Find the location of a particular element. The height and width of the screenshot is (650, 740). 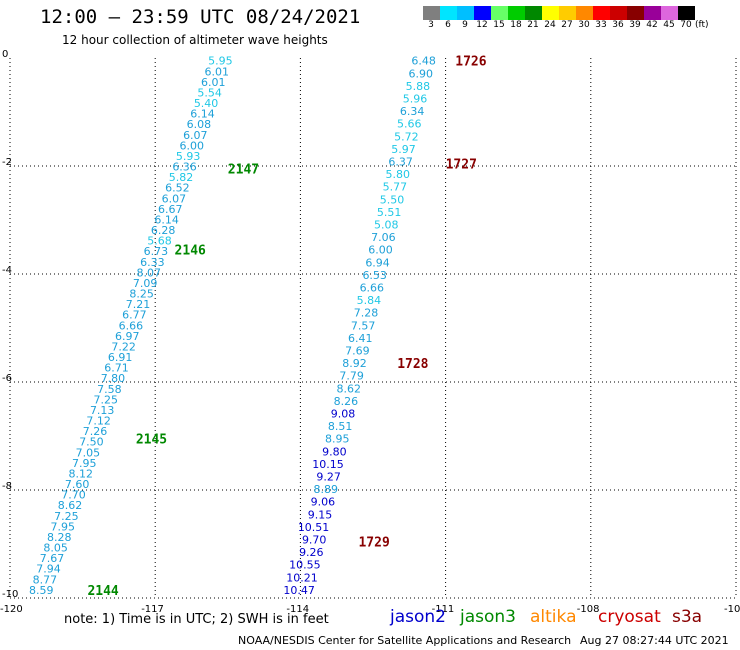

palette-label: 36 is located at coordinates (618, 25).